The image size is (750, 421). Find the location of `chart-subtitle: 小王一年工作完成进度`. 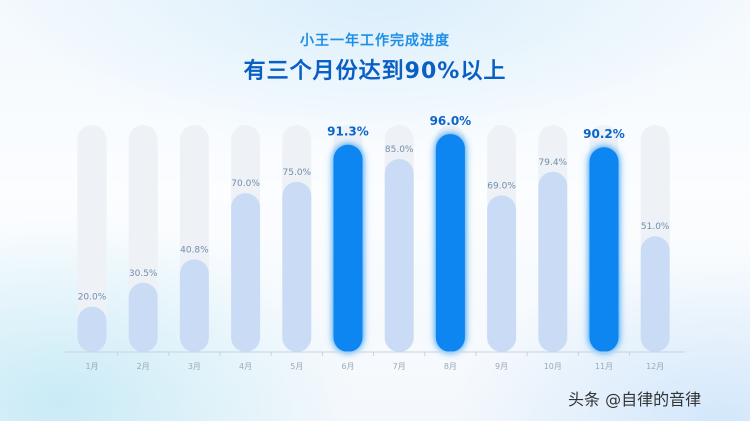

chart-subtitle: 小王一年工作完成进度 is located at coordinates (375, 41).